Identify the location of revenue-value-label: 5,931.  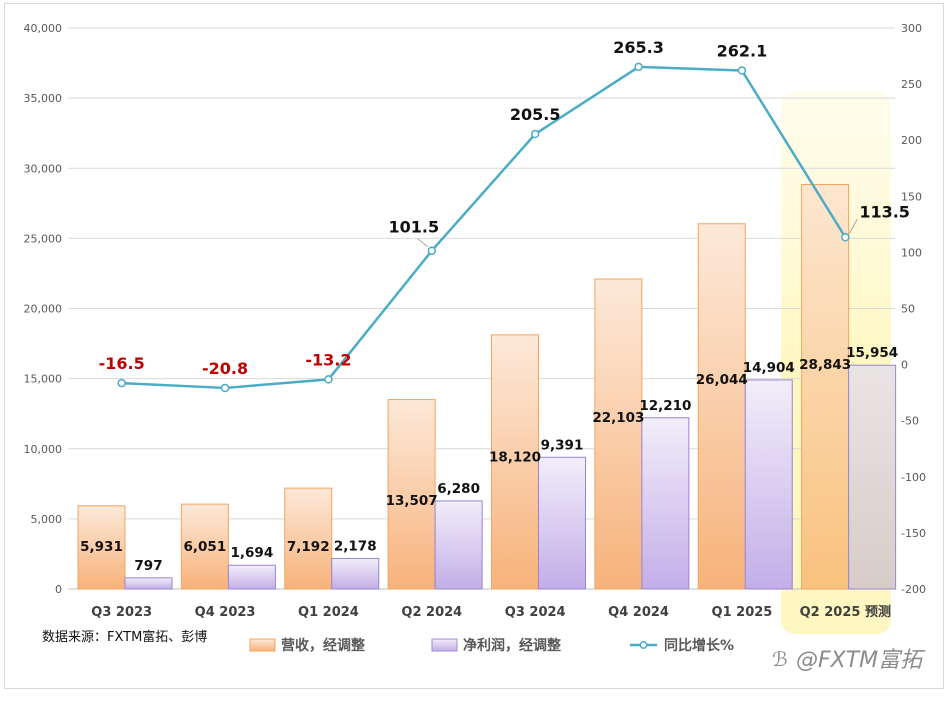
(101, 547).